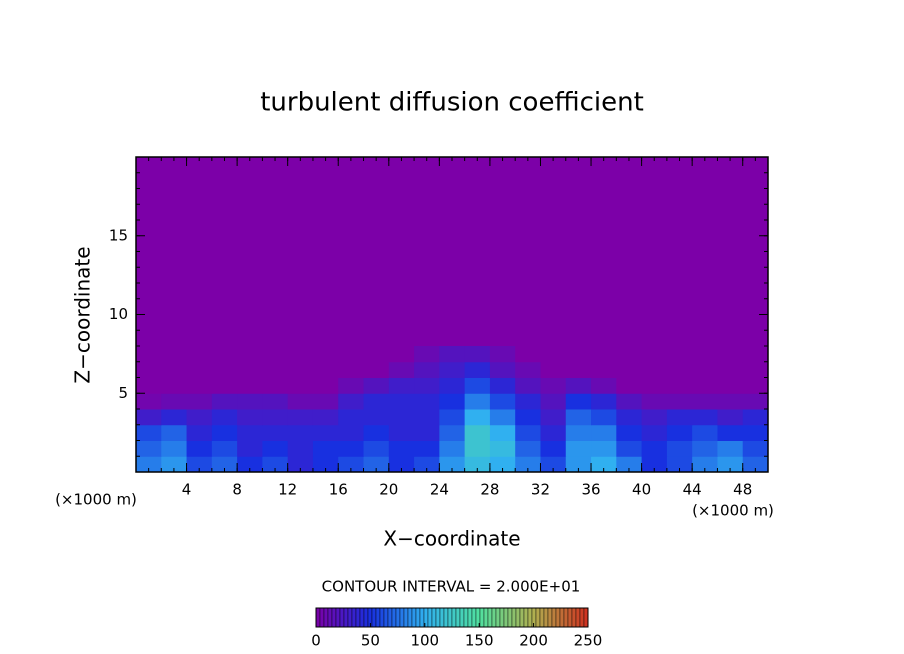 Image resolution: width=904 pixels, height=654 pixels. Describe the element at coordinates (287, 490) in the screenshot. I see `x-tick-label: 12` at that location.